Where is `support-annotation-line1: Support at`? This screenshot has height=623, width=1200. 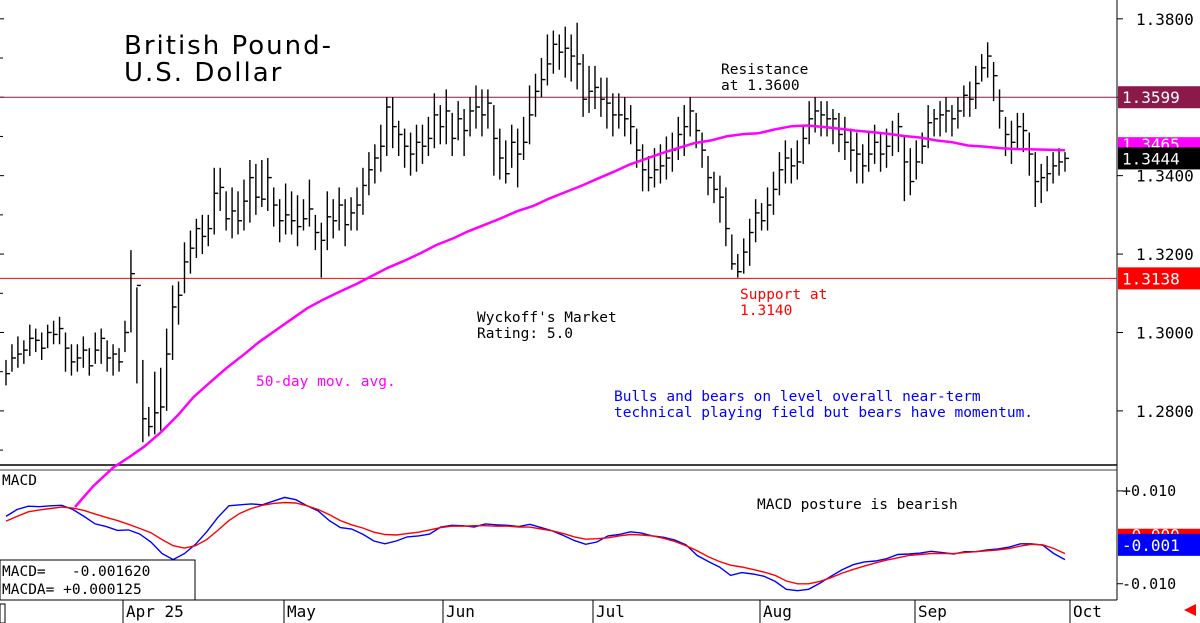 support-annotation-line1: Support at is located at coordinates (783, 295).